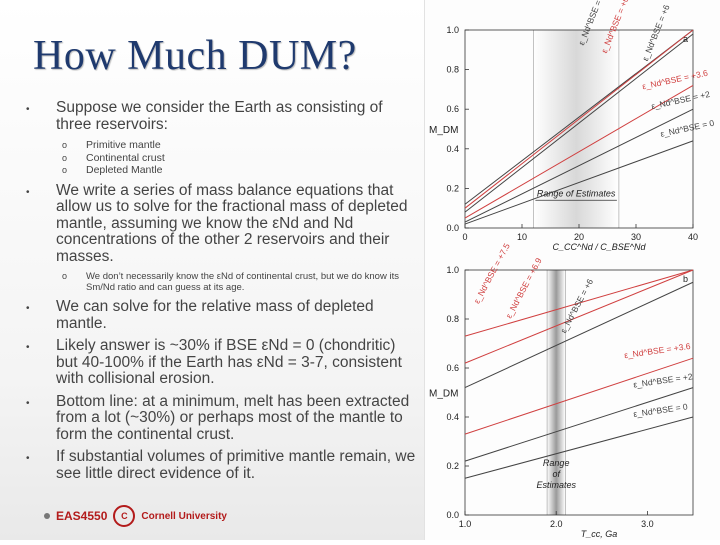 The image size is (720, 545). Describe the element at coordinates (600, 247) in the screenshot. I see `x-axis-label: C_CC^Nd / C_BSE^Nd` at that location.